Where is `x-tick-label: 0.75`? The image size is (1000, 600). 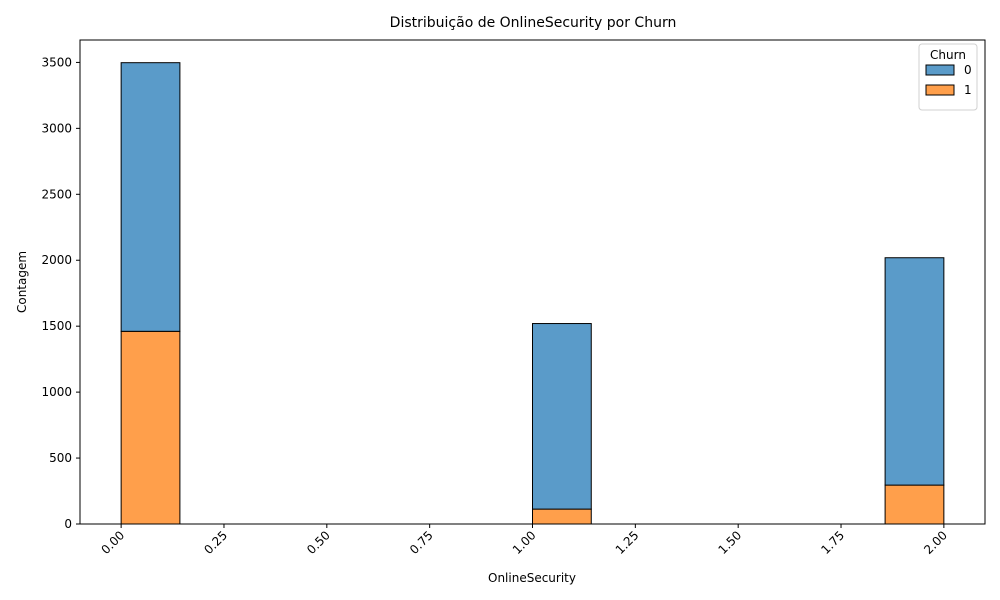
x-tick-label: 0.75 is located at coordinates (421, 542).